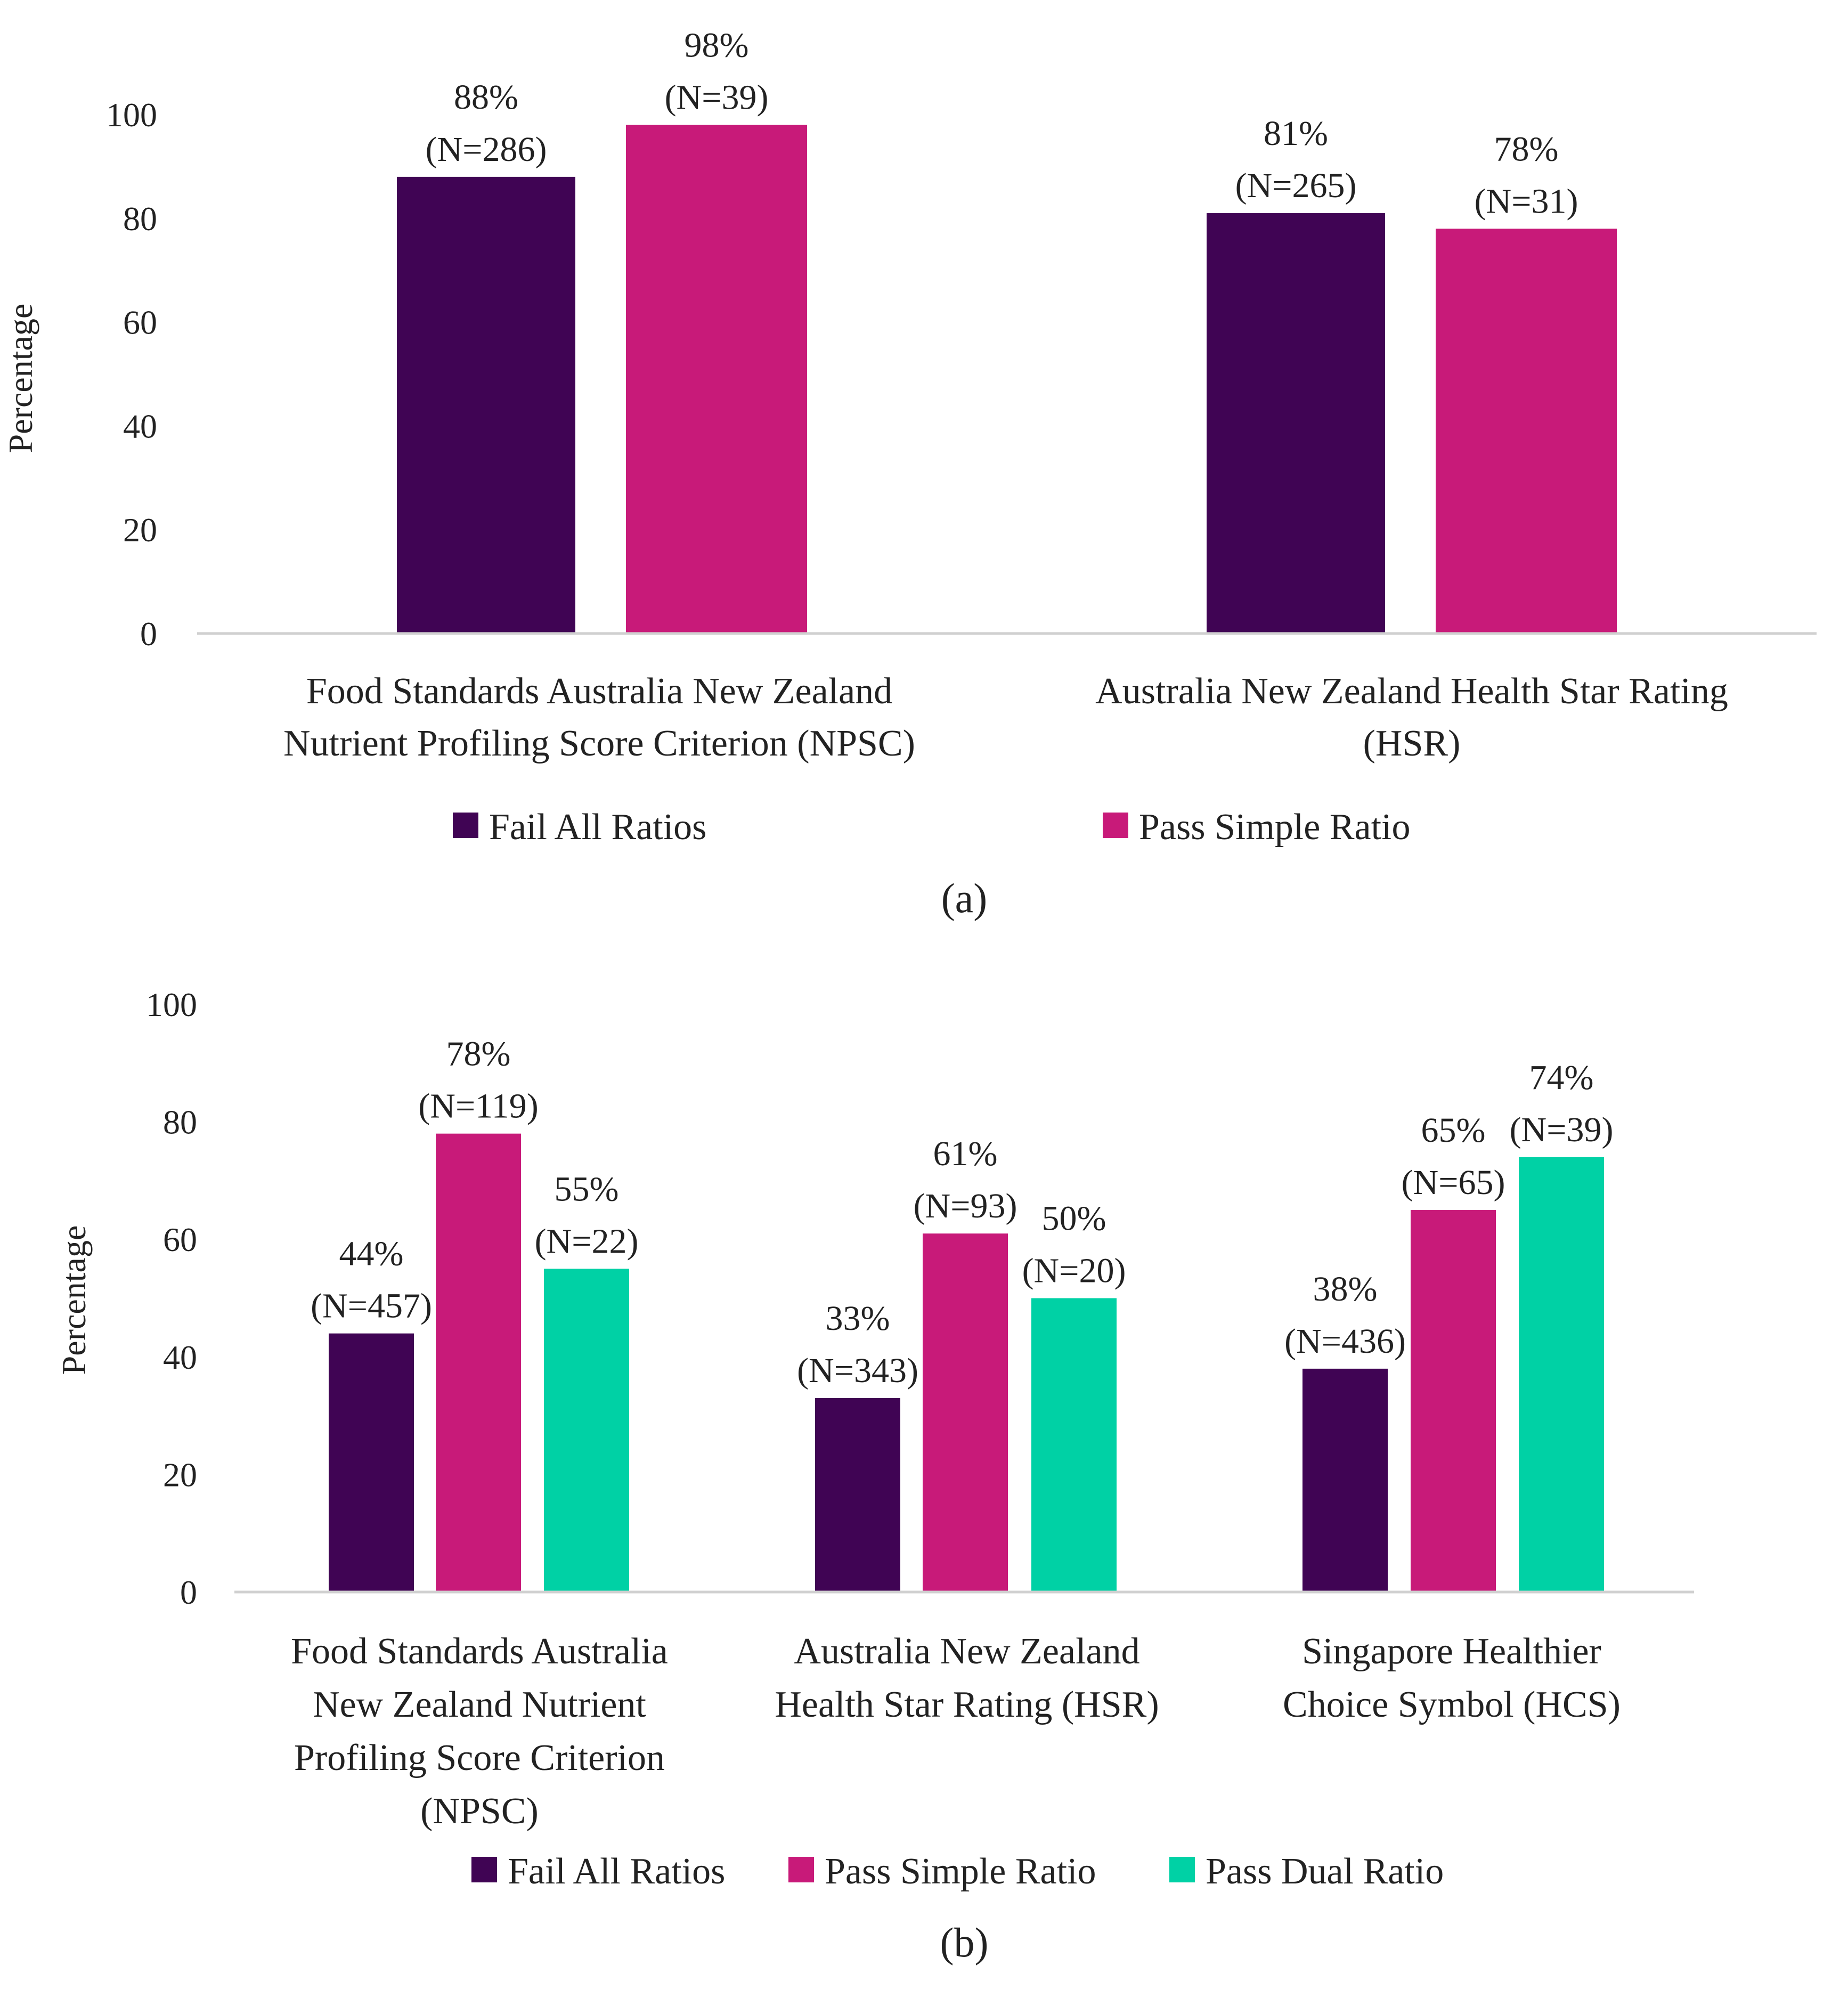  Describe the element at coordinates (965, 1206) in the screenshot. I see `data-label-count: (N=93)` at that location.